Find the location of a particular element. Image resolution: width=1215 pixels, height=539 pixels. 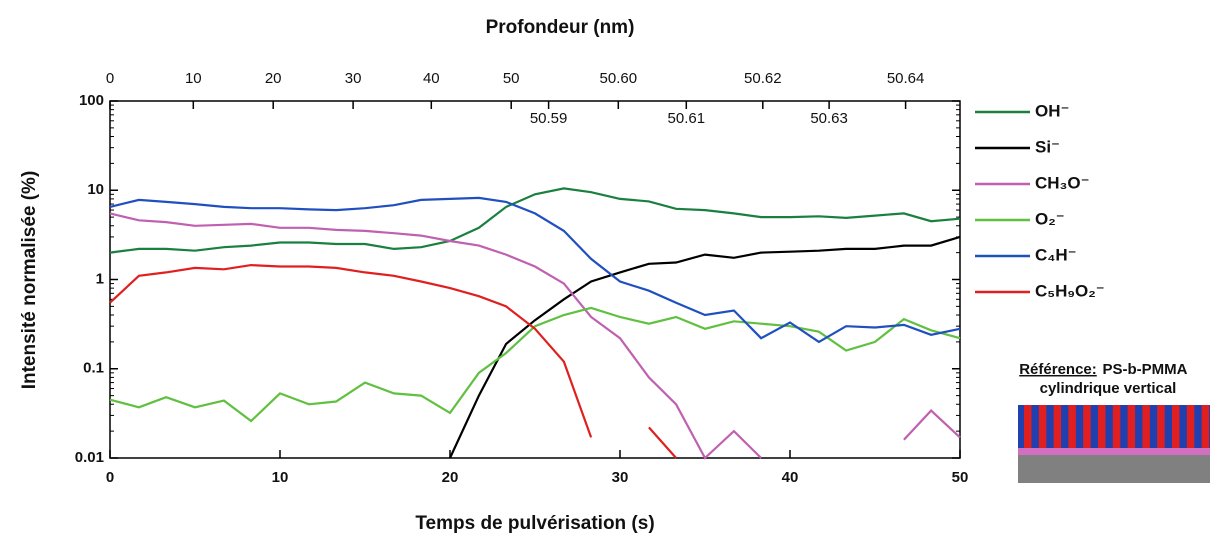

x-axis-title: Temps de pulvérisation (s) is located at coordinates (534, 523).